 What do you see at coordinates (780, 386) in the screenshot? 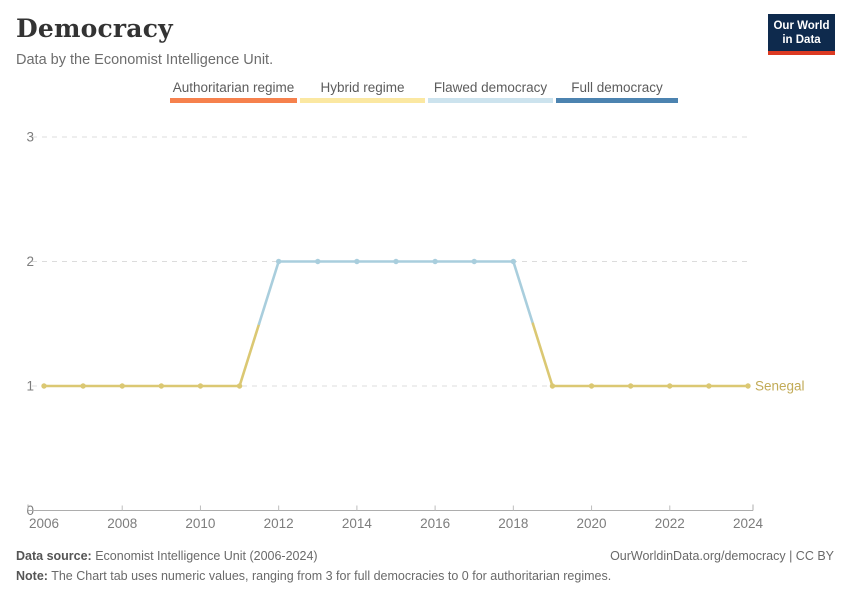
I see `series-end-label: Senegal` at bounding box center [780, 386].